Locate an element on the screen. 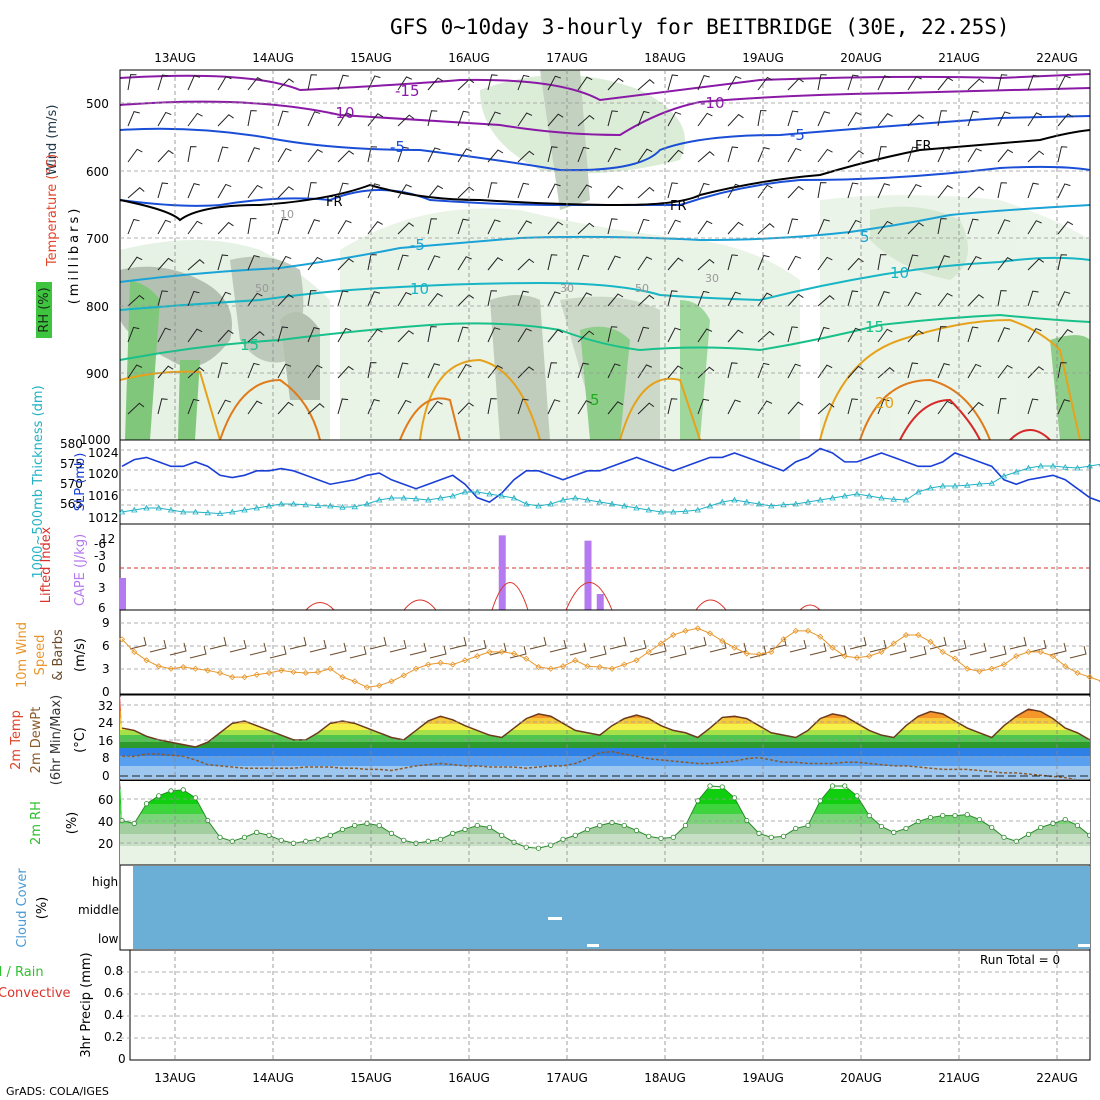 The width and height of the screenshot is (1100, 1100). contour-label: -10 is located at coordinates (712, 103).